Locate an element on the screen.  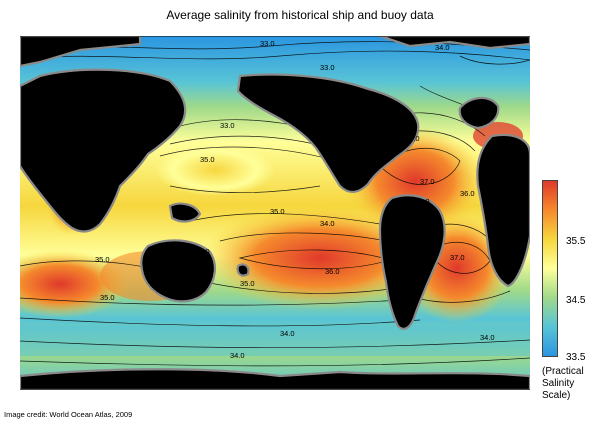
colorbar-tick-high: 35.5 is located at coordinates (576, 241).